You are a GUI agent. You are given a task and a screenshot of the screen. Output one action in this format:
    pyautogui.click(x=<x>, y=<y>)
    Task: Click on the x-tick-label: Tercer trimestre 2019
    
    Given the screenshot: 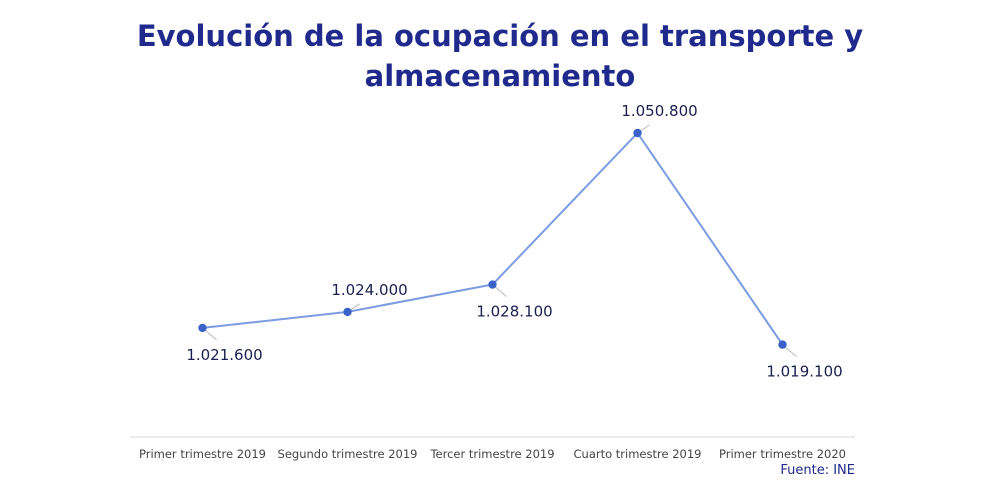 What is the action you would take?
    pyautogui.click(x=491, y=454)
    